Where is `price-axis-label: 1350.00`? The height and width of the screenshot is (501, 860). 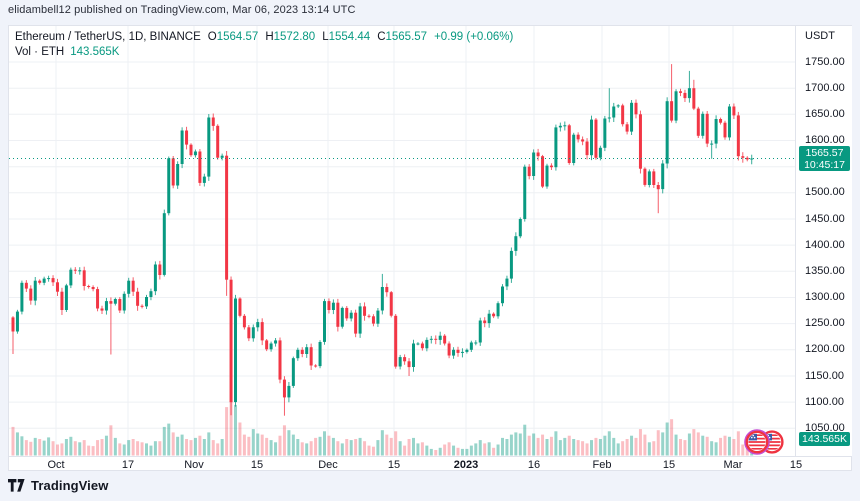 price-axis-label: 1350.00 is located at coordinates (825, 270).